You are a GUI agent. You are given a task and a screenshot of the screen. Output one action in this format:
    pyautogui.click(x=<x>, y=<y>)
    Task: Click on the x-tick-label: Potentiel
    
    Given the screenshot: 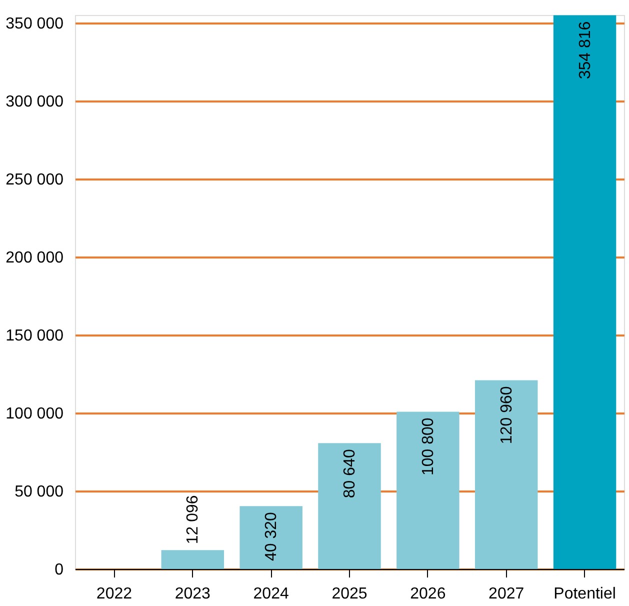 What is the action you would take?
    pyautogui.click(x=585, y=594)
    